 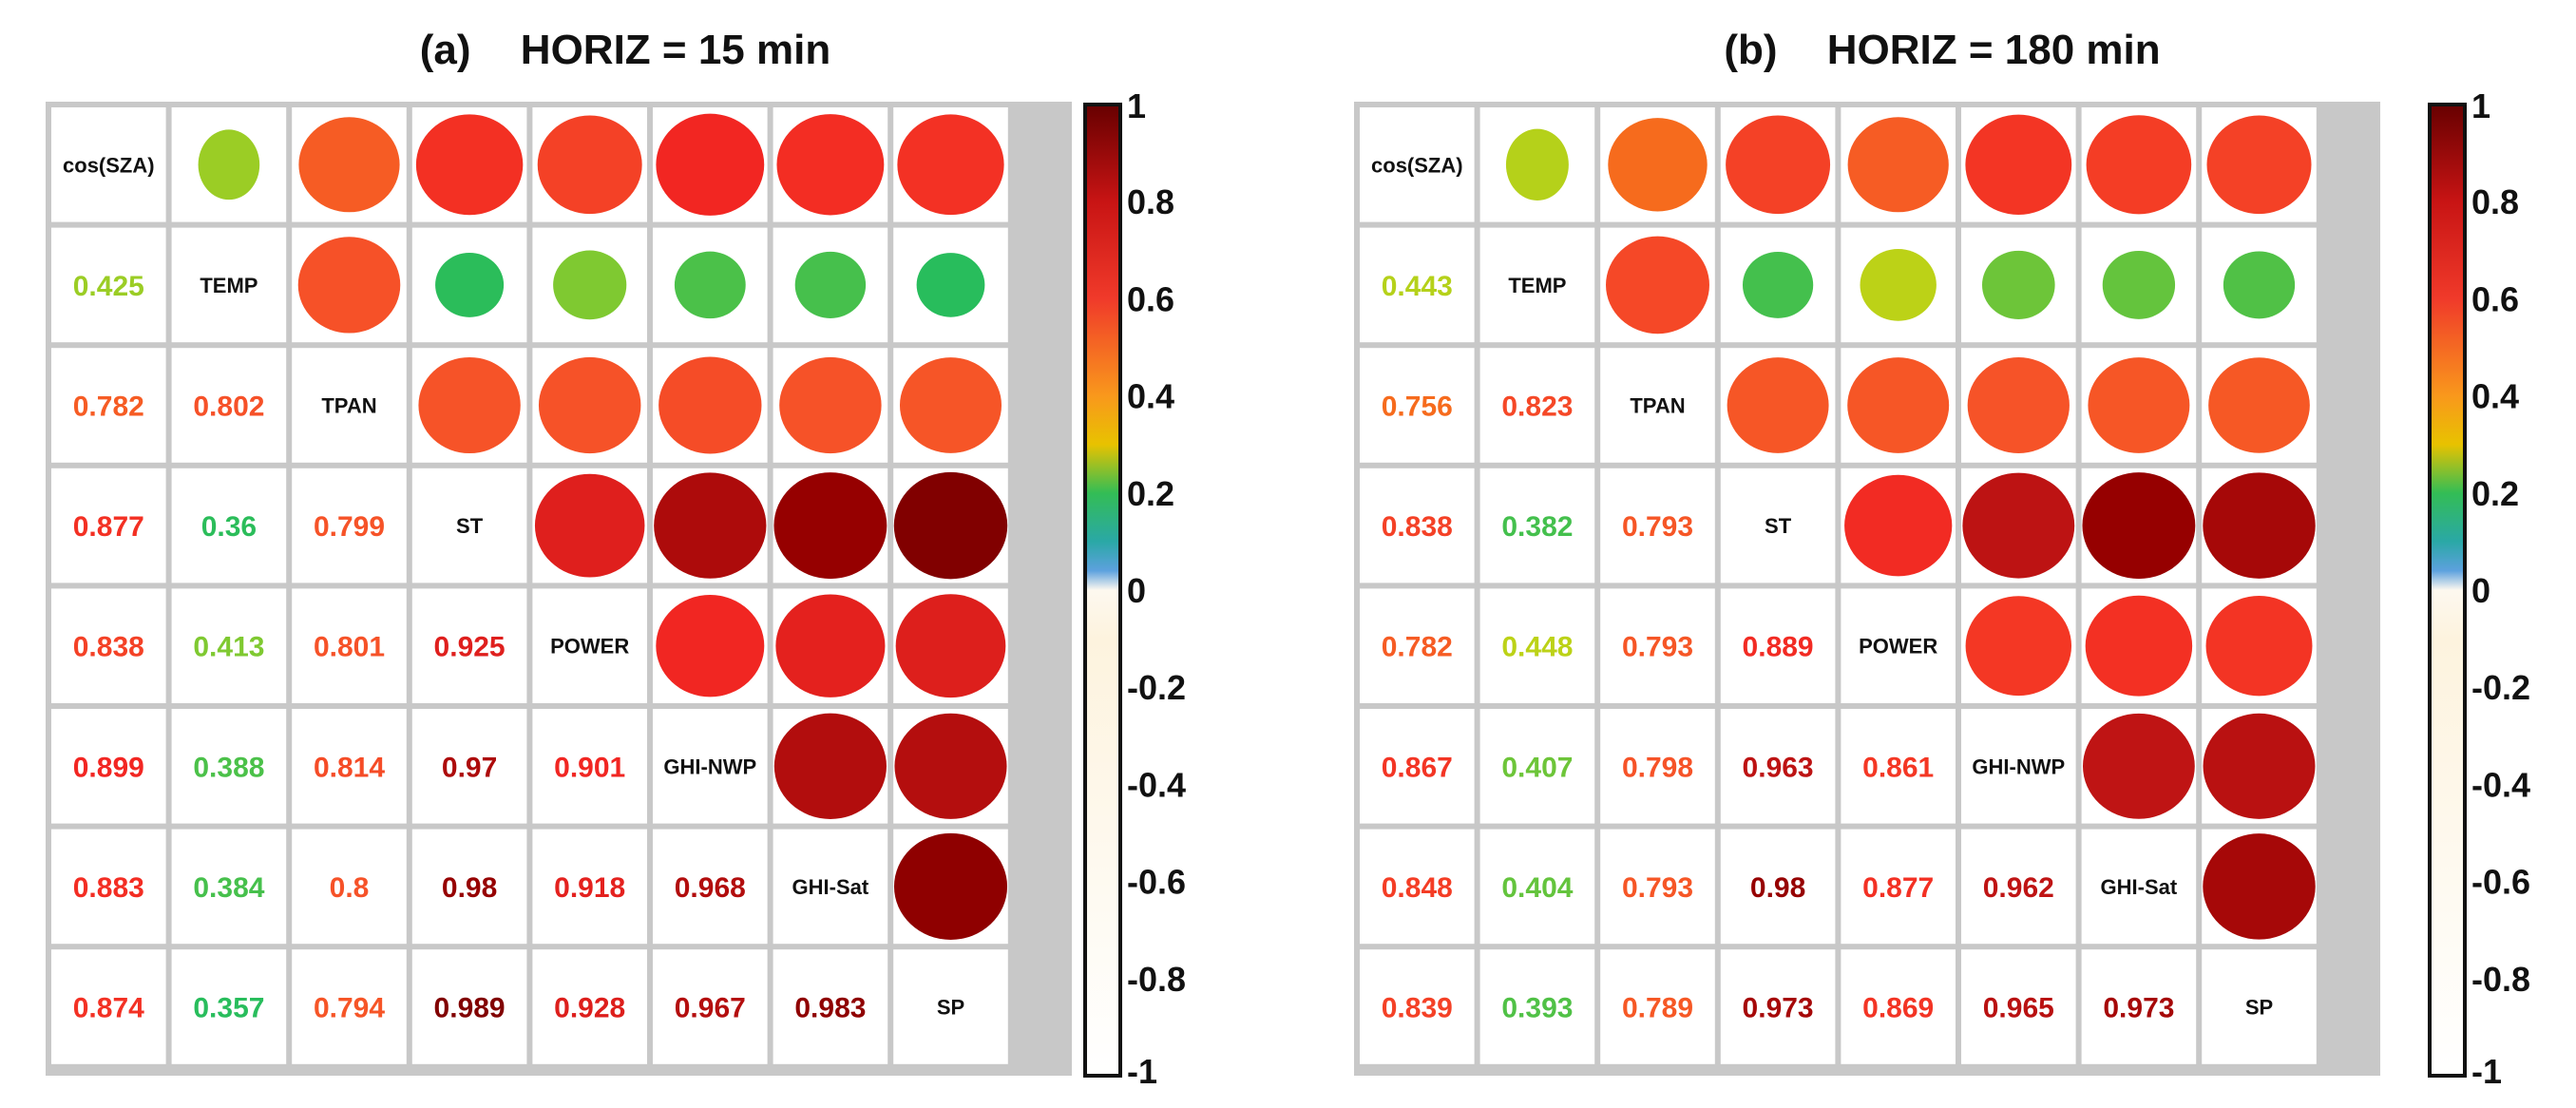 I want to click on panel-b-circle-cos-sza-sp, so click(x=2259, y=165).